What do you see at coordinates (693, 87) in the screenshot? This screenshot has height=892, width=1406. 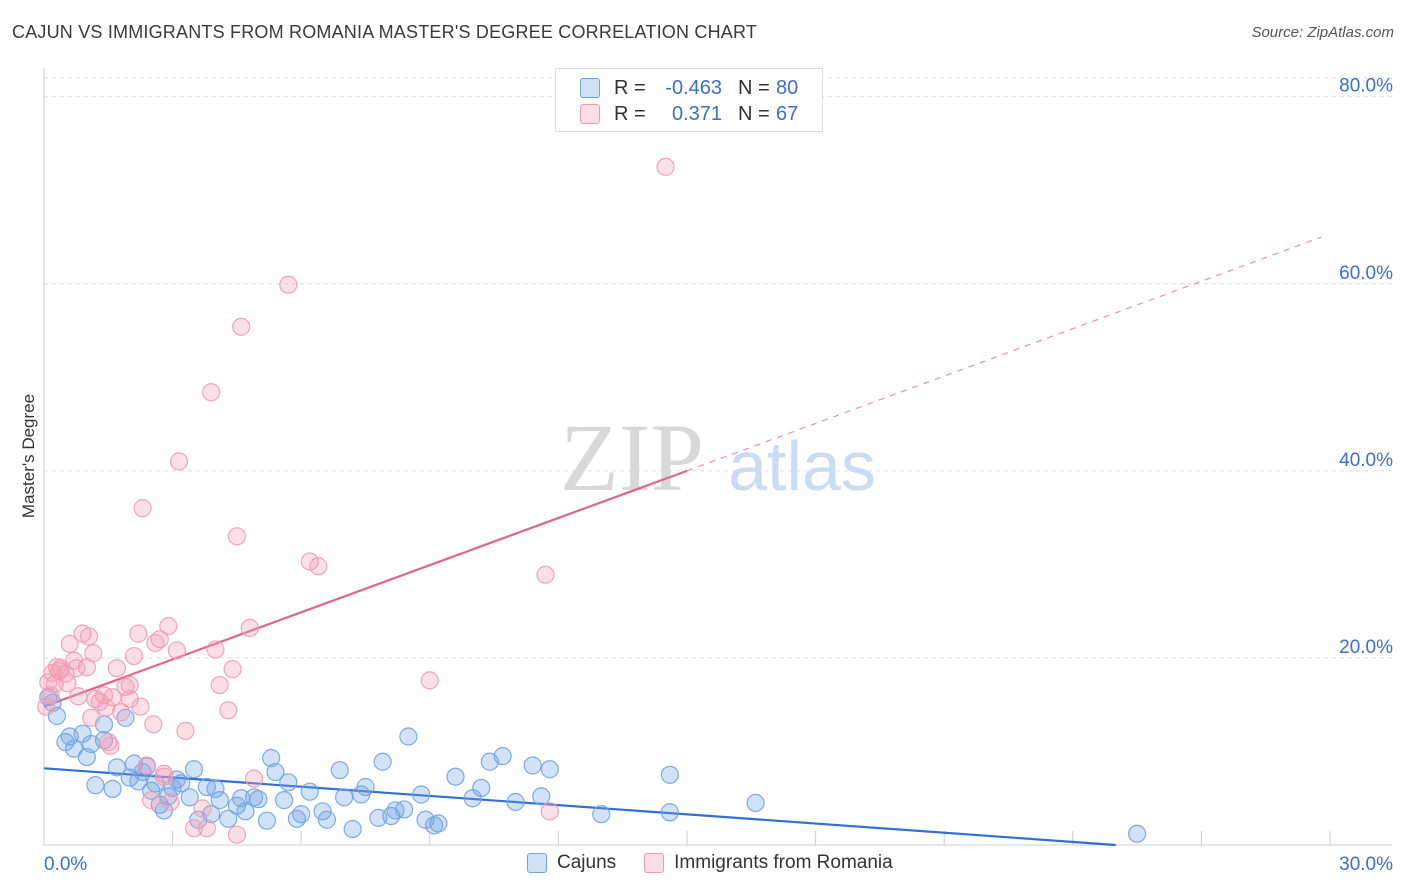 I see `legend-r-value: -0.463` at bounding box center [693, 87].